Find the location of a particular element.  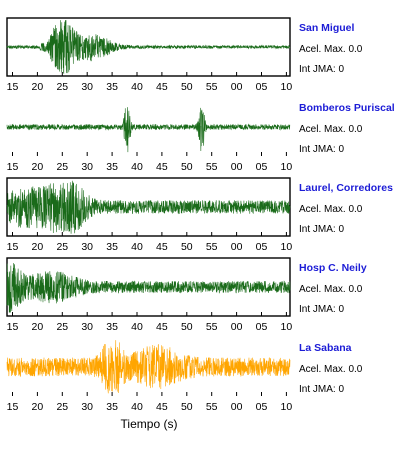

station-name: San Miguel is located at coordinates (327, 28).